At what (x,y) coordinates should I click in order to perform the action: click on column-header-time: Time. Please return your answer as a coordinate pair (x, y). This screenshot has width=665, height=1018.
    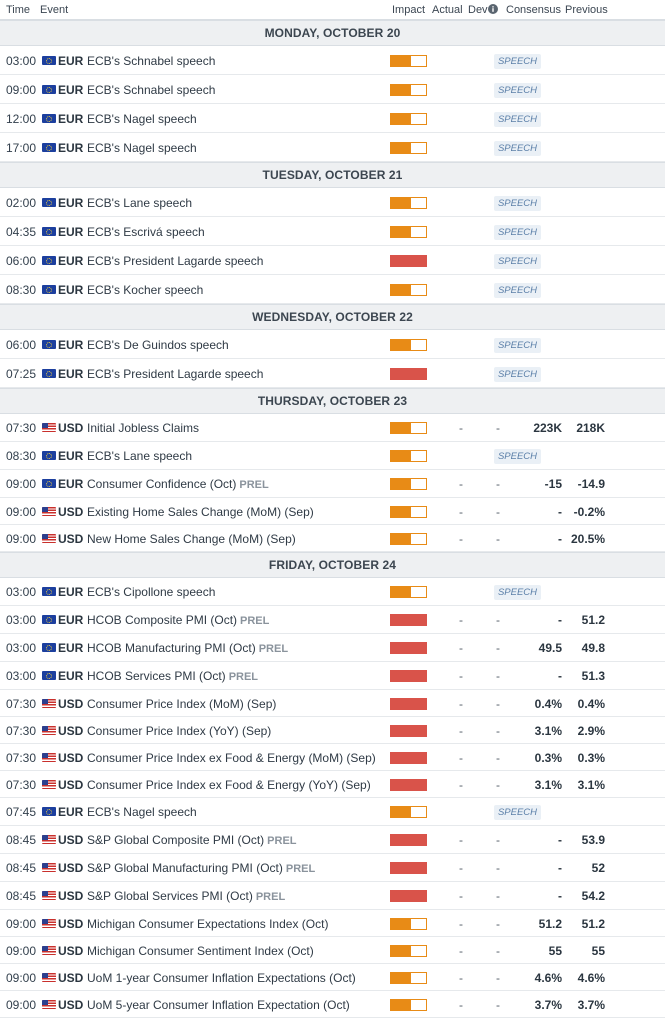
    Looking at the image, I should click on (18, 10).